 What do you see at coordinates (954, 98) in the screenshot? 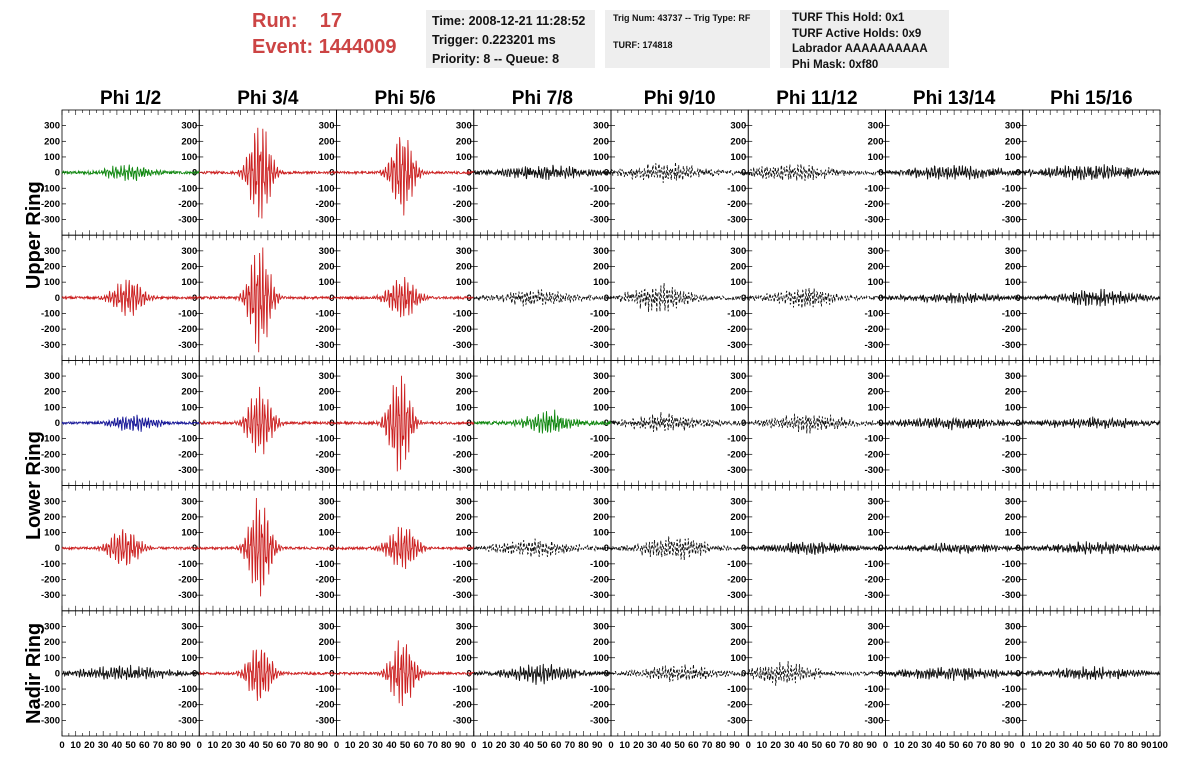
I see `column-title-7: Phi 13/14` at bounding box center [954, 98].